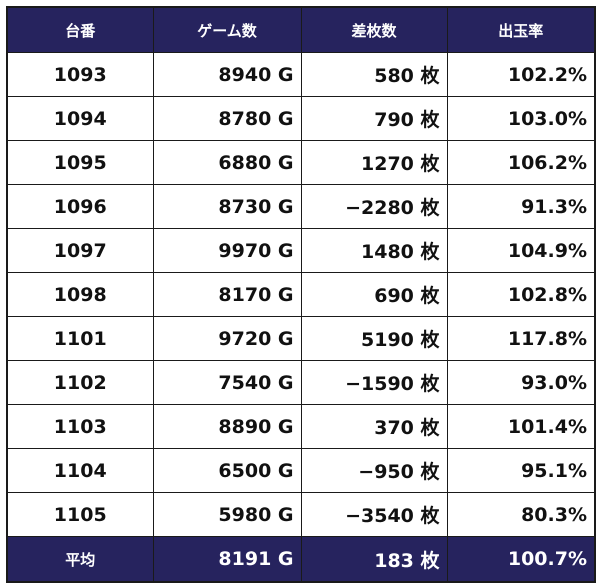 This screenshot has width=600, height=588. What do you see at coordinates (227, 382) in the screenshot?
I see `cell-game-count: 7540 G` at bounding box center [227, 382].